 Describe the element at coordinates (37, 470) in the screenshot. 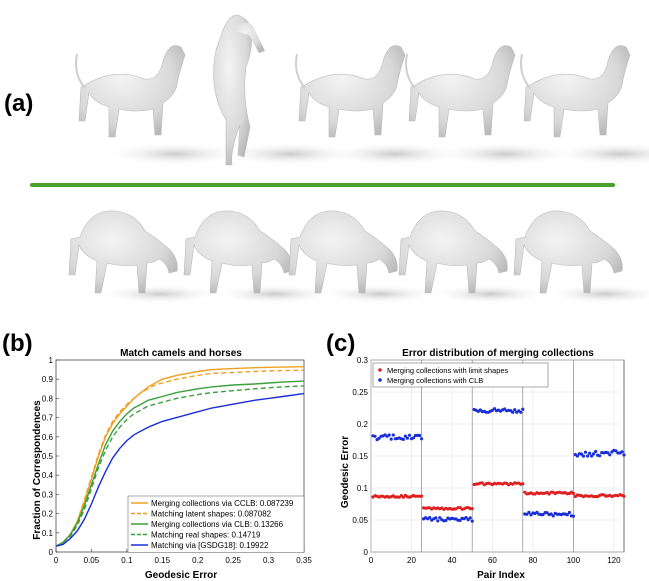

I see `chart-b-ylabel: Fraction of Correspondences` at that location.